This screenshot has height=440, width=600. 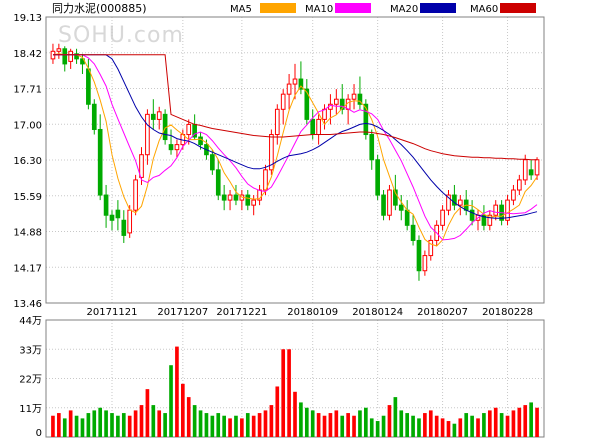 I want to click on legend-swatch-ma10, so click(x=353, y=8).